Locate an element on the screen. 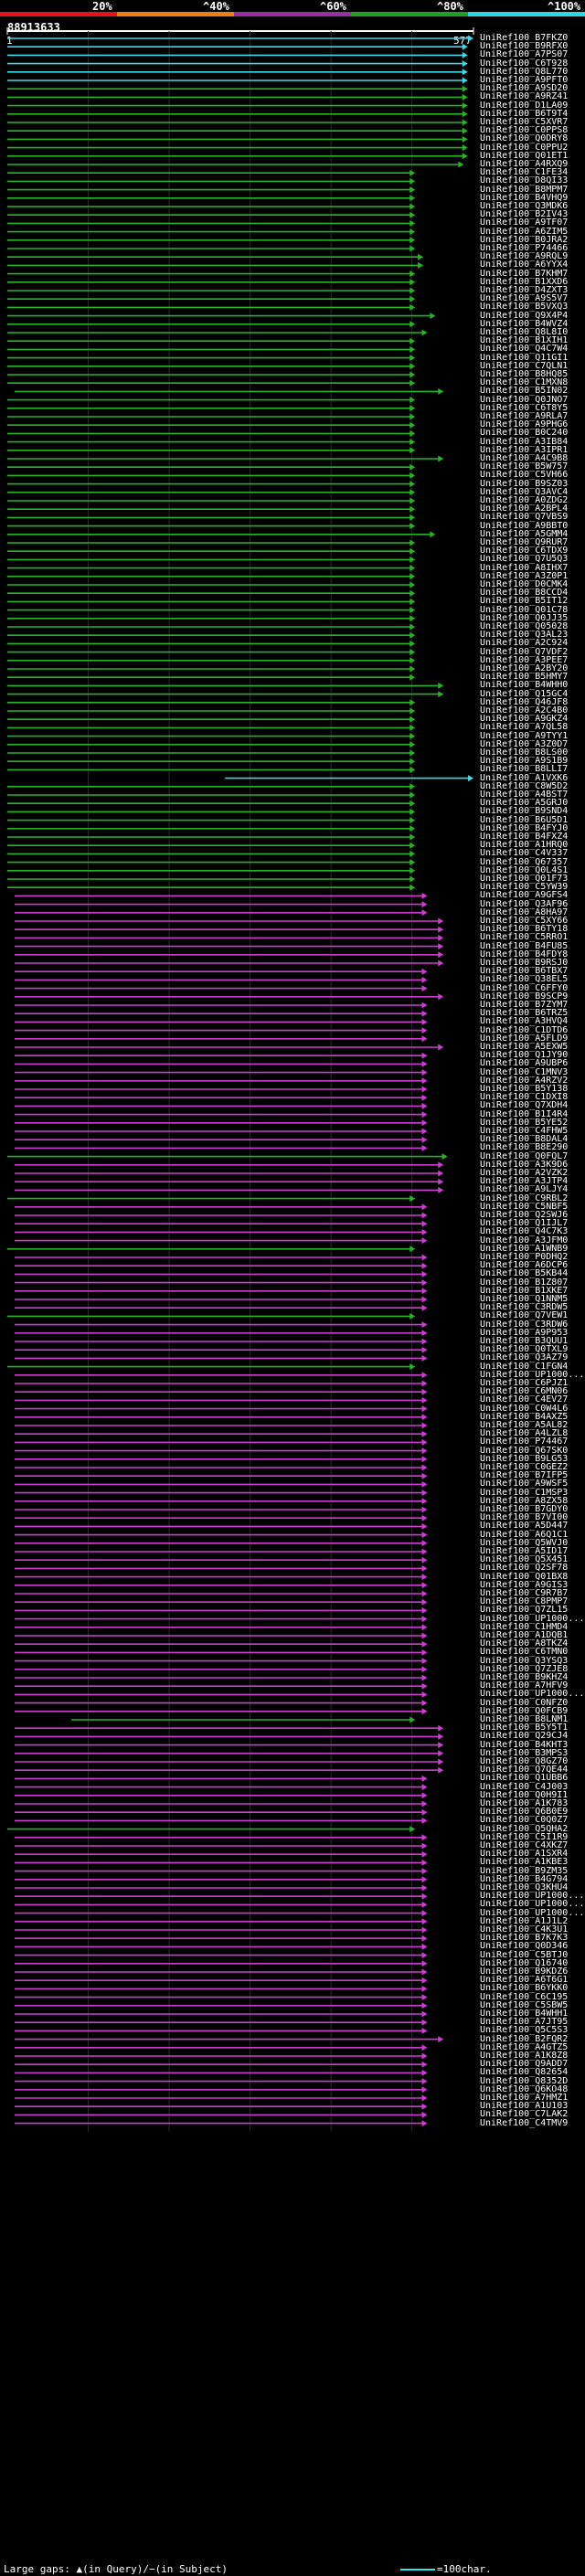 This screenshot has width=585, height=2576. hit-label: UniRef100_C6PJZ1 is located at coordinates (524, 1383).